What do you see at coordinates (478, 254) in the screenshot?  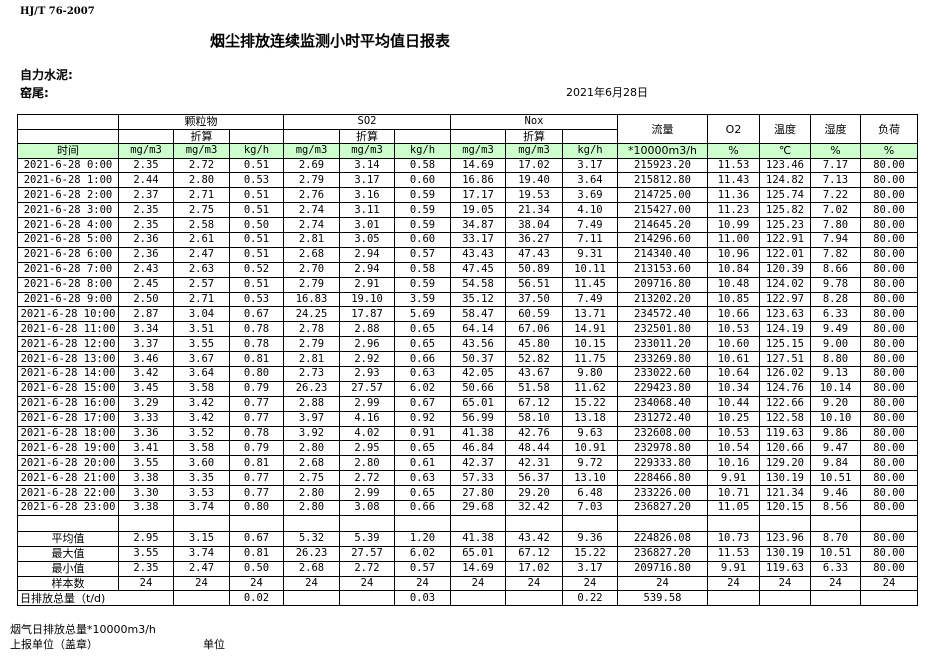 I see `data-cell: 43.43` at bounding box center [478, 254].